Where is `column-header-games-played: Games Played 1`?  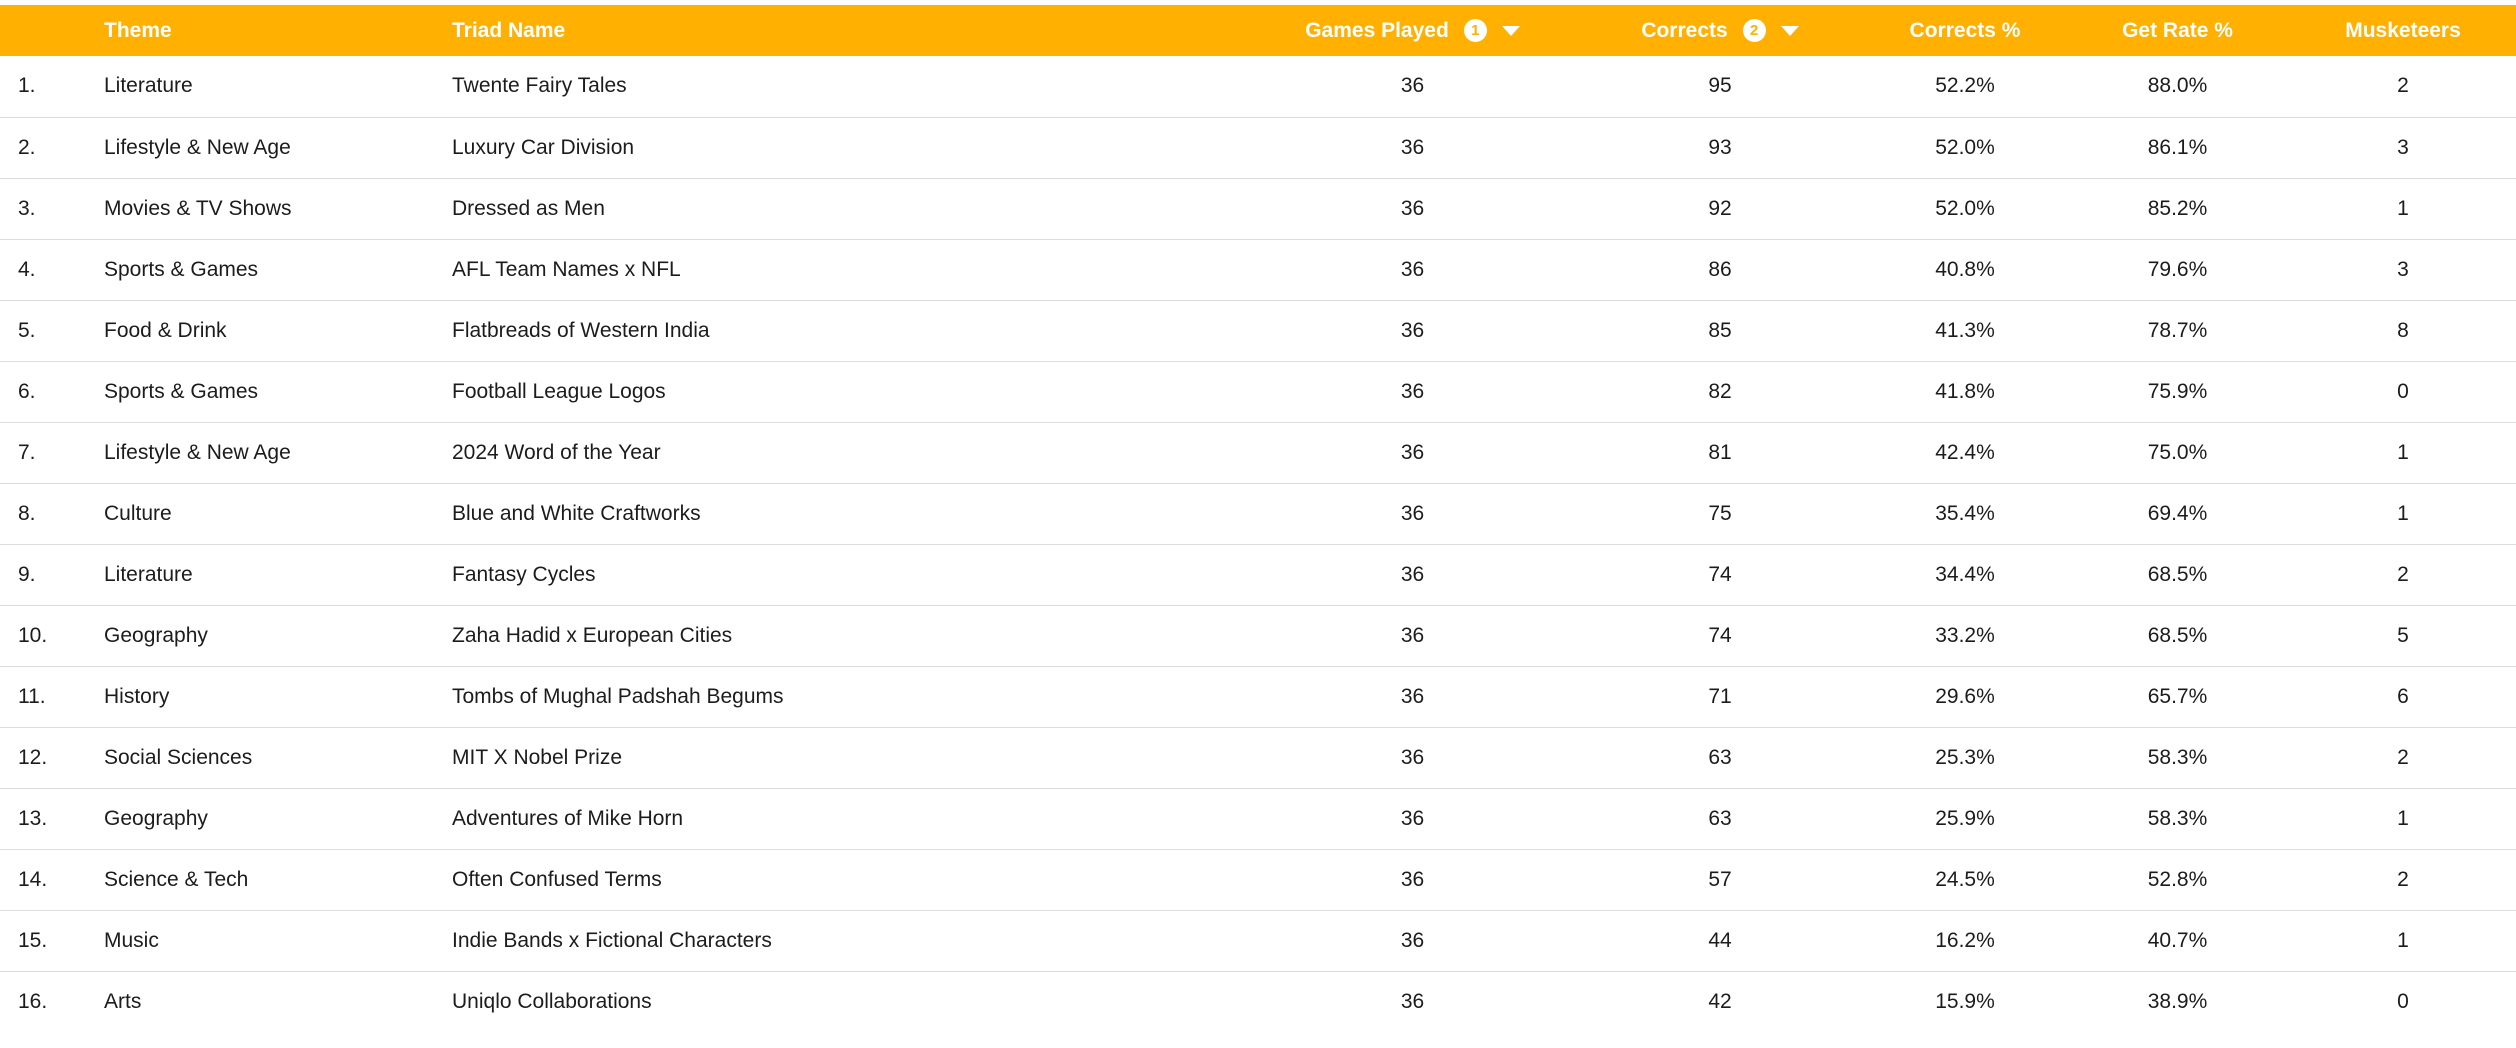
column-header-games-played: Games Played 1 is located at coordinates (1412, 30).